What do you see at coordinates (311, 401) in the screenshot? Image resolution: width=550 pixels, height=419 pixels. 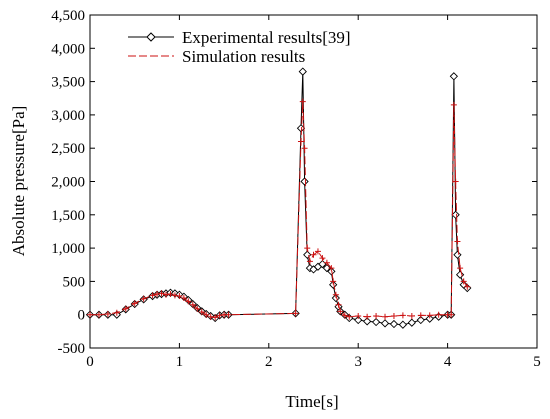 I see `x-axis-title: Time[s]` at bounding box center [311, 401].